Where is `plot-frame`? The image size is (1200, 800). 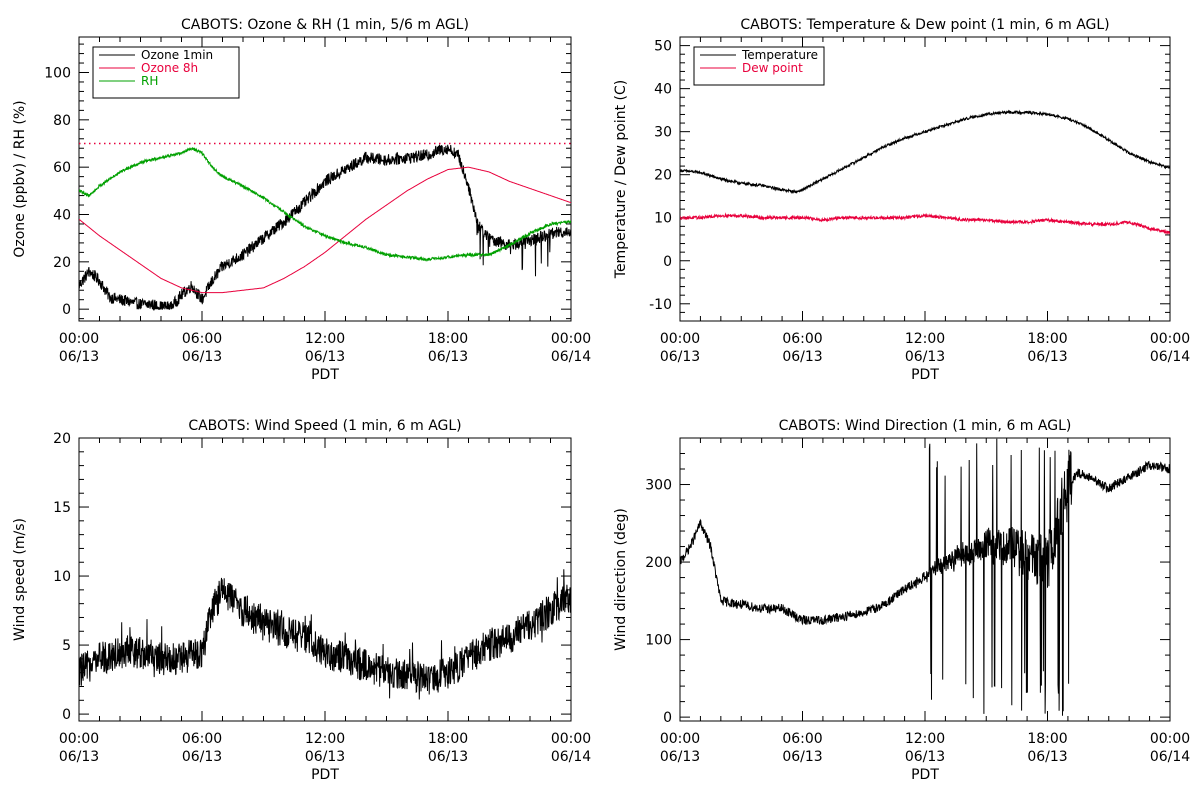 plot-frame is located at coordinates (325, 579).